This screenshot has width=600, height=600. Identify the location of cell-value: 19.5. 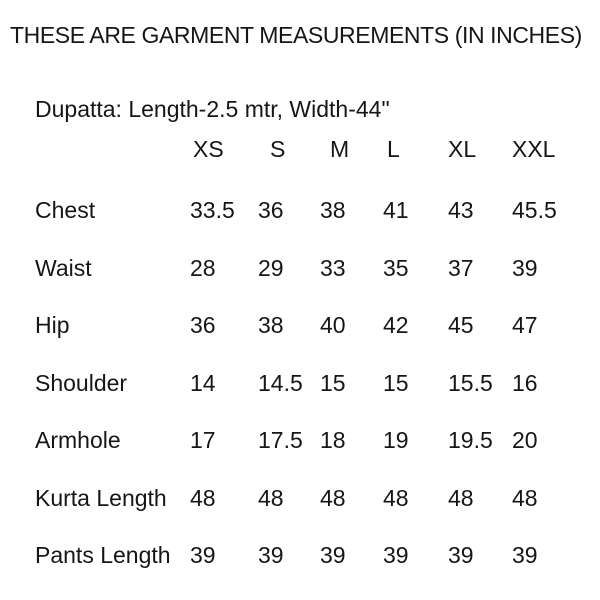
(470, 440).